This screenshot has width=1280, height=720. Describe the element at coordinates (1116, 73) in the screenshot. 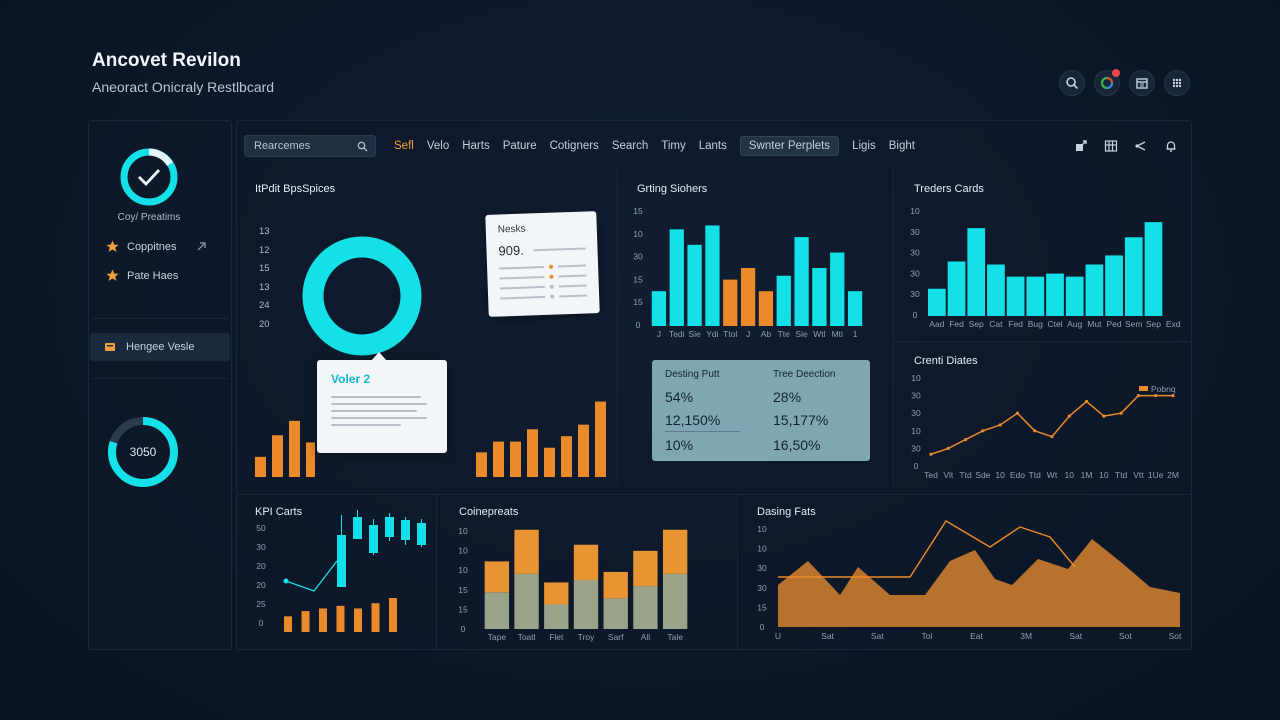

I see `notification-dot` at that location.